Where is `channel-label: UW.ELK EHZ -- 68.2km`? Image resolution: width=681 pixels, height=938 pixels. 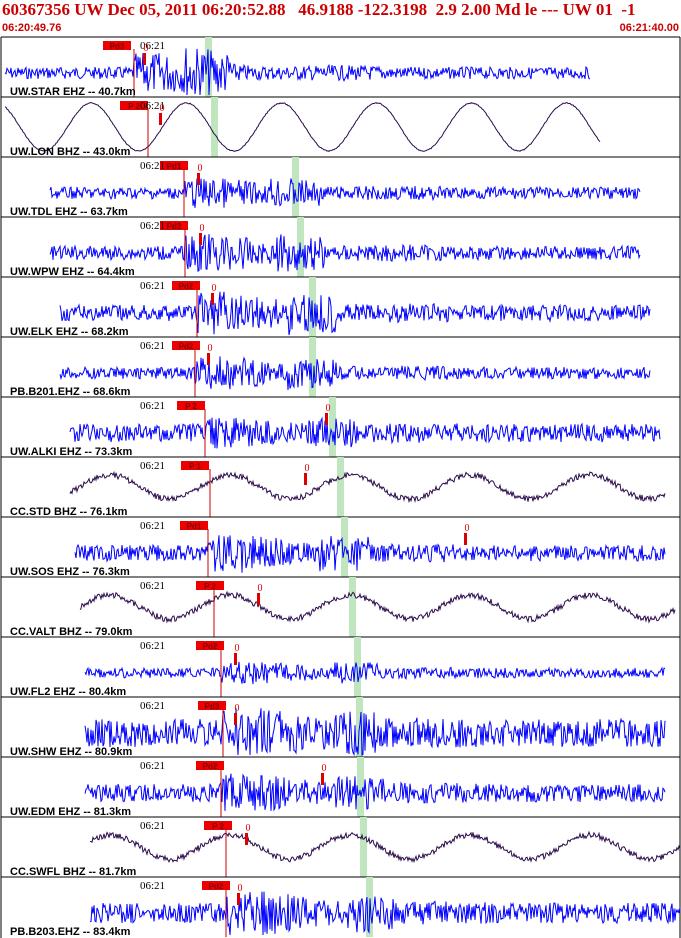
channel-label: UW.ELK EHZ -- 68.2km is located at coordinates (69, 332).